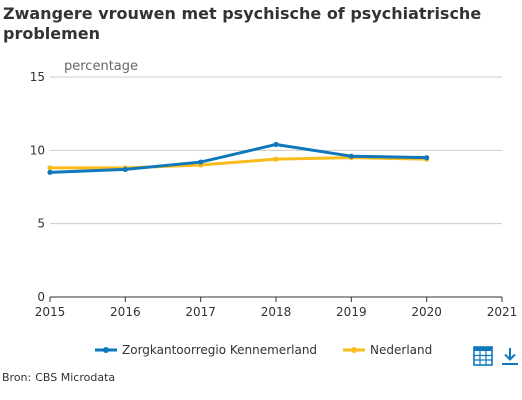  Describe the element at coordinates (125, 169) in the screenshot. I see `data-point-series-1-2016` at that location.